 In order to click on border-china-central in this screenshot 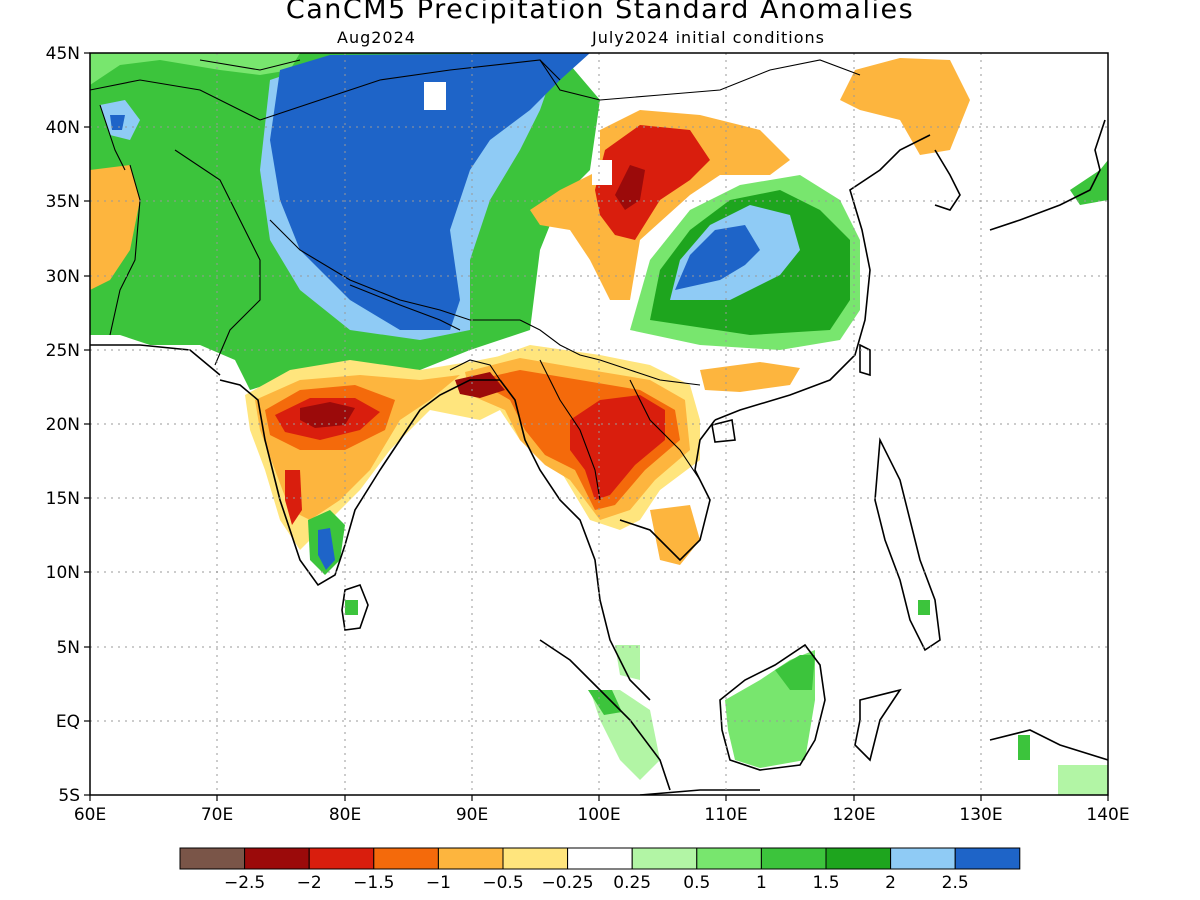, I will do `click(410, 90)`.